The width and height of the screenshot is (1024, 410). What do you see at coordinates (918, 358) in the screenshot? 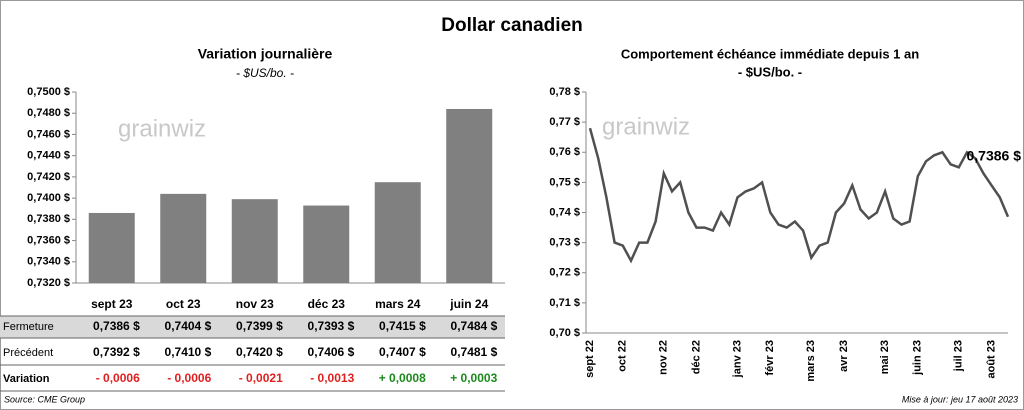
I see `x-tick-label: juin 23` at bounding box center [918, 358].